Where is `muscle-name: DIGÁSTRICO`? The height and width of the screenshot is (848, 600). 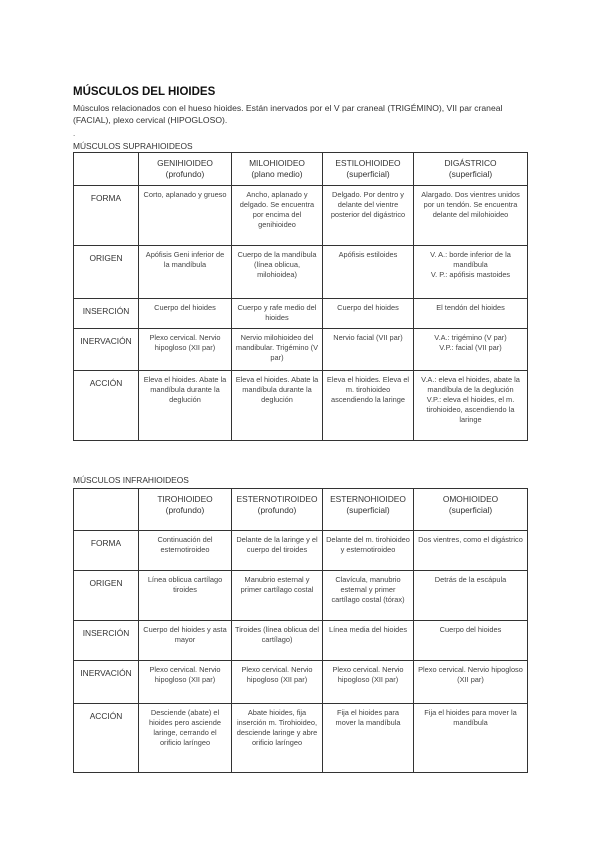 muscle-name: DIGÁSTRICO is located at coordinates (470, 163).